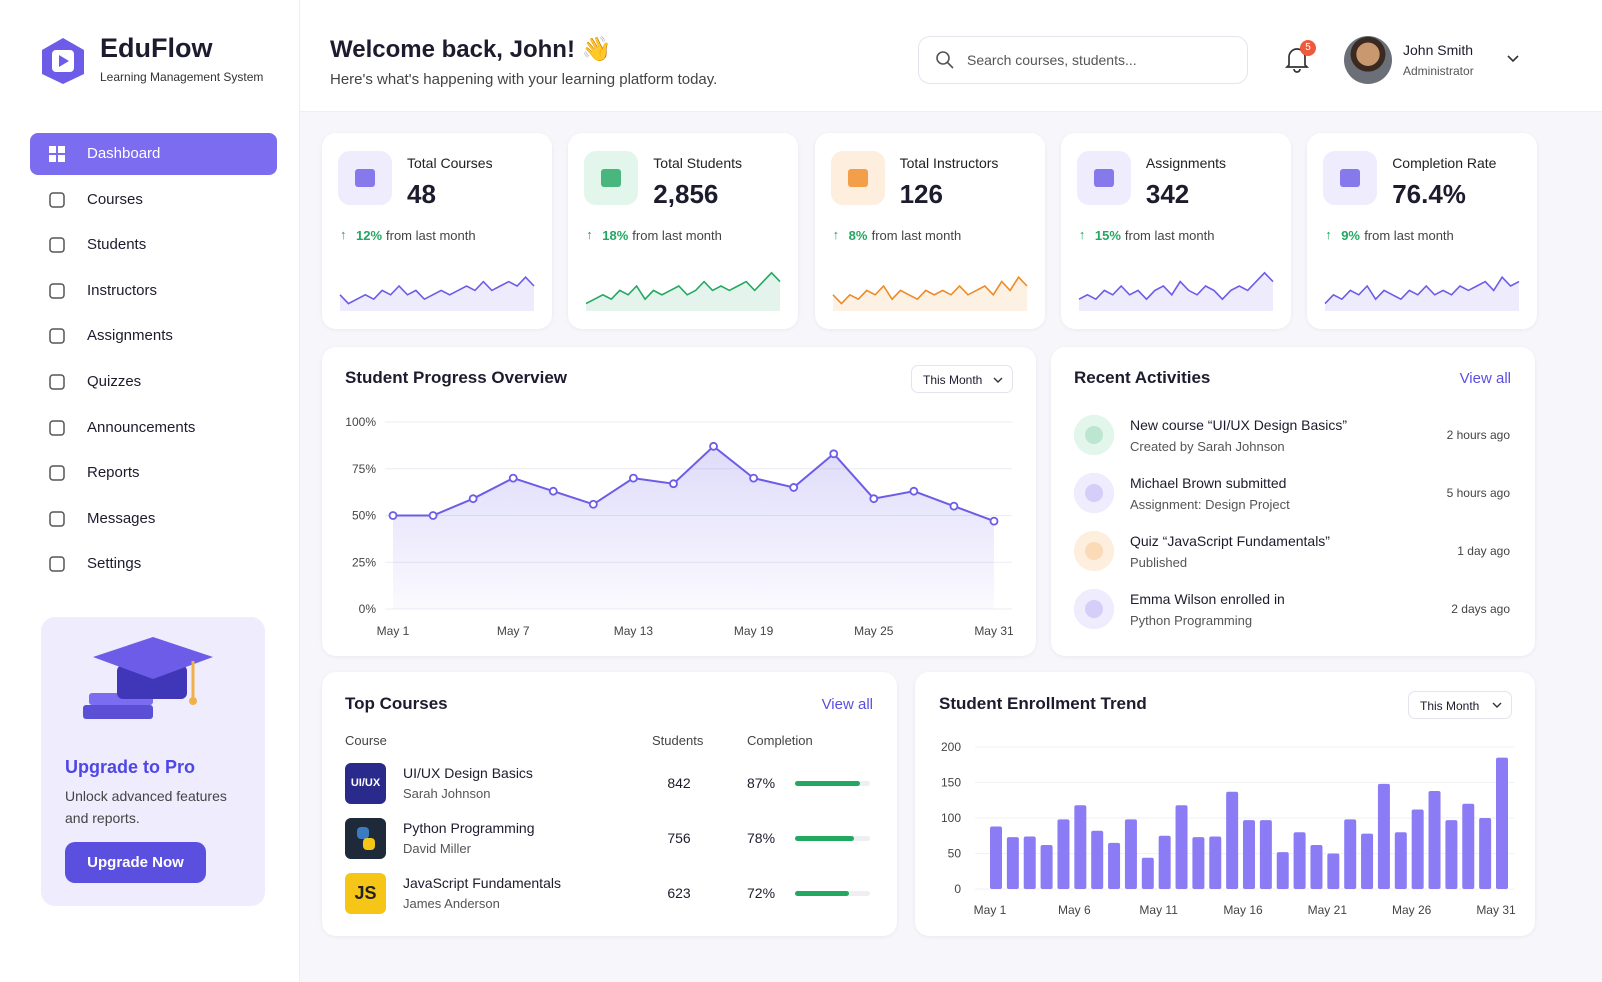  Describe the element at coordinates (153, 382) in the screenshot. I see `nav-item: Quizzes` at that location.